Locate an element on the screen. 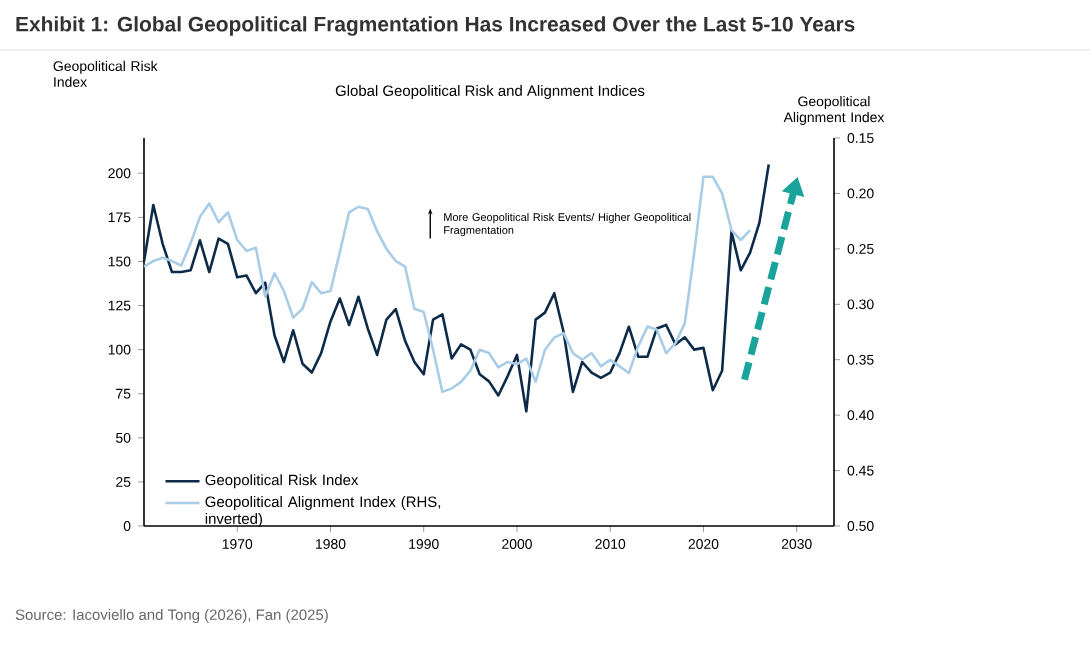  chart-title: Exhibit 1: Global Geopolitical Fragmentation Has Increased Over the Last 5-10 Years is located at coordinates (435, 26).